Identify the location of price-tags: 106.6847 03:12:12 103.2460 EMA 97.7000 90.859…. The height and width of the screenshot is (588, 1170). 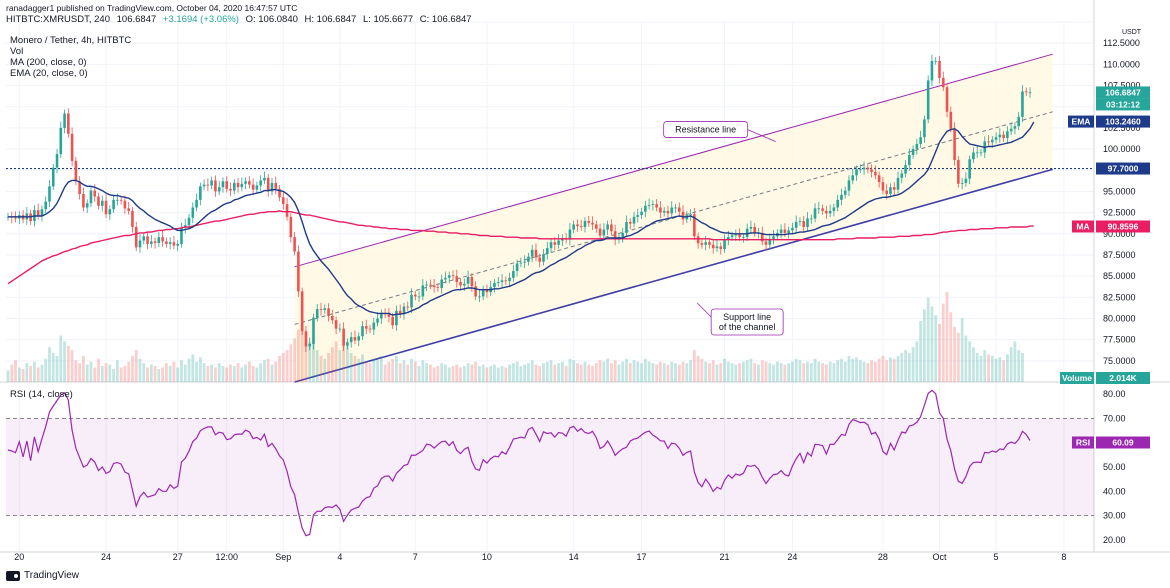
(1105, 267).